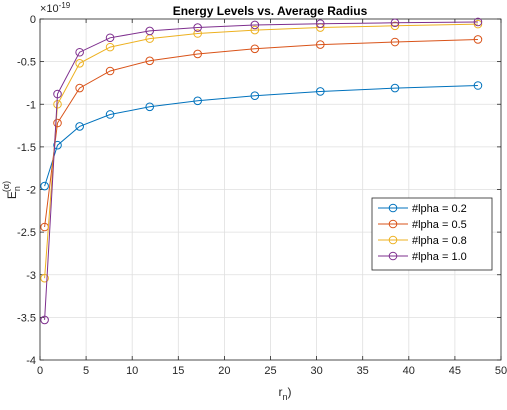  I want to click on x-tick-label: 30, so click(316, 371).